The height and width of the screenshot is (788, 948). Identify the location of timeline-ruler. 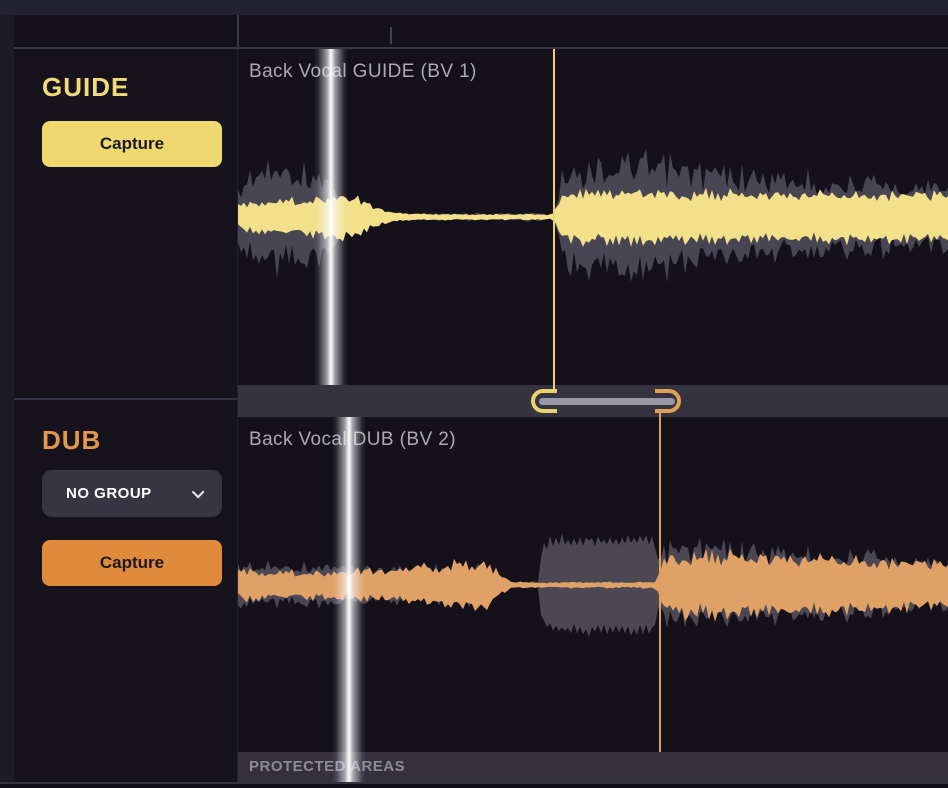
(481, 32).